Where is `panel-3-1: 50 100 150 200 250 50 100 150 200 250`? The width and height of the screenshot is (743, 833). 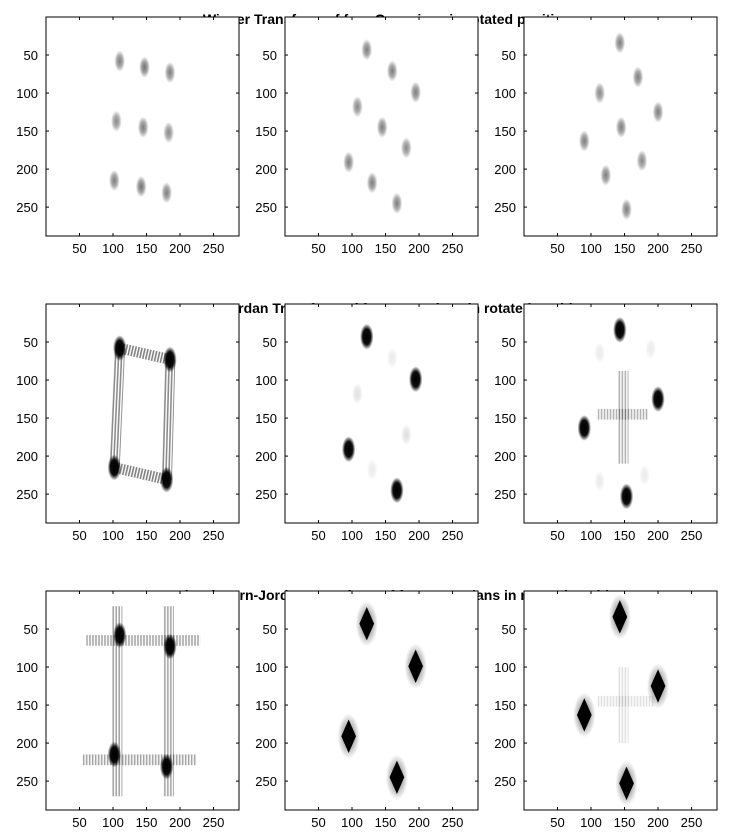
panel-3-1: 50 100 150 200 250 50 100 150 200 250 is located at coordinates (128, 710).